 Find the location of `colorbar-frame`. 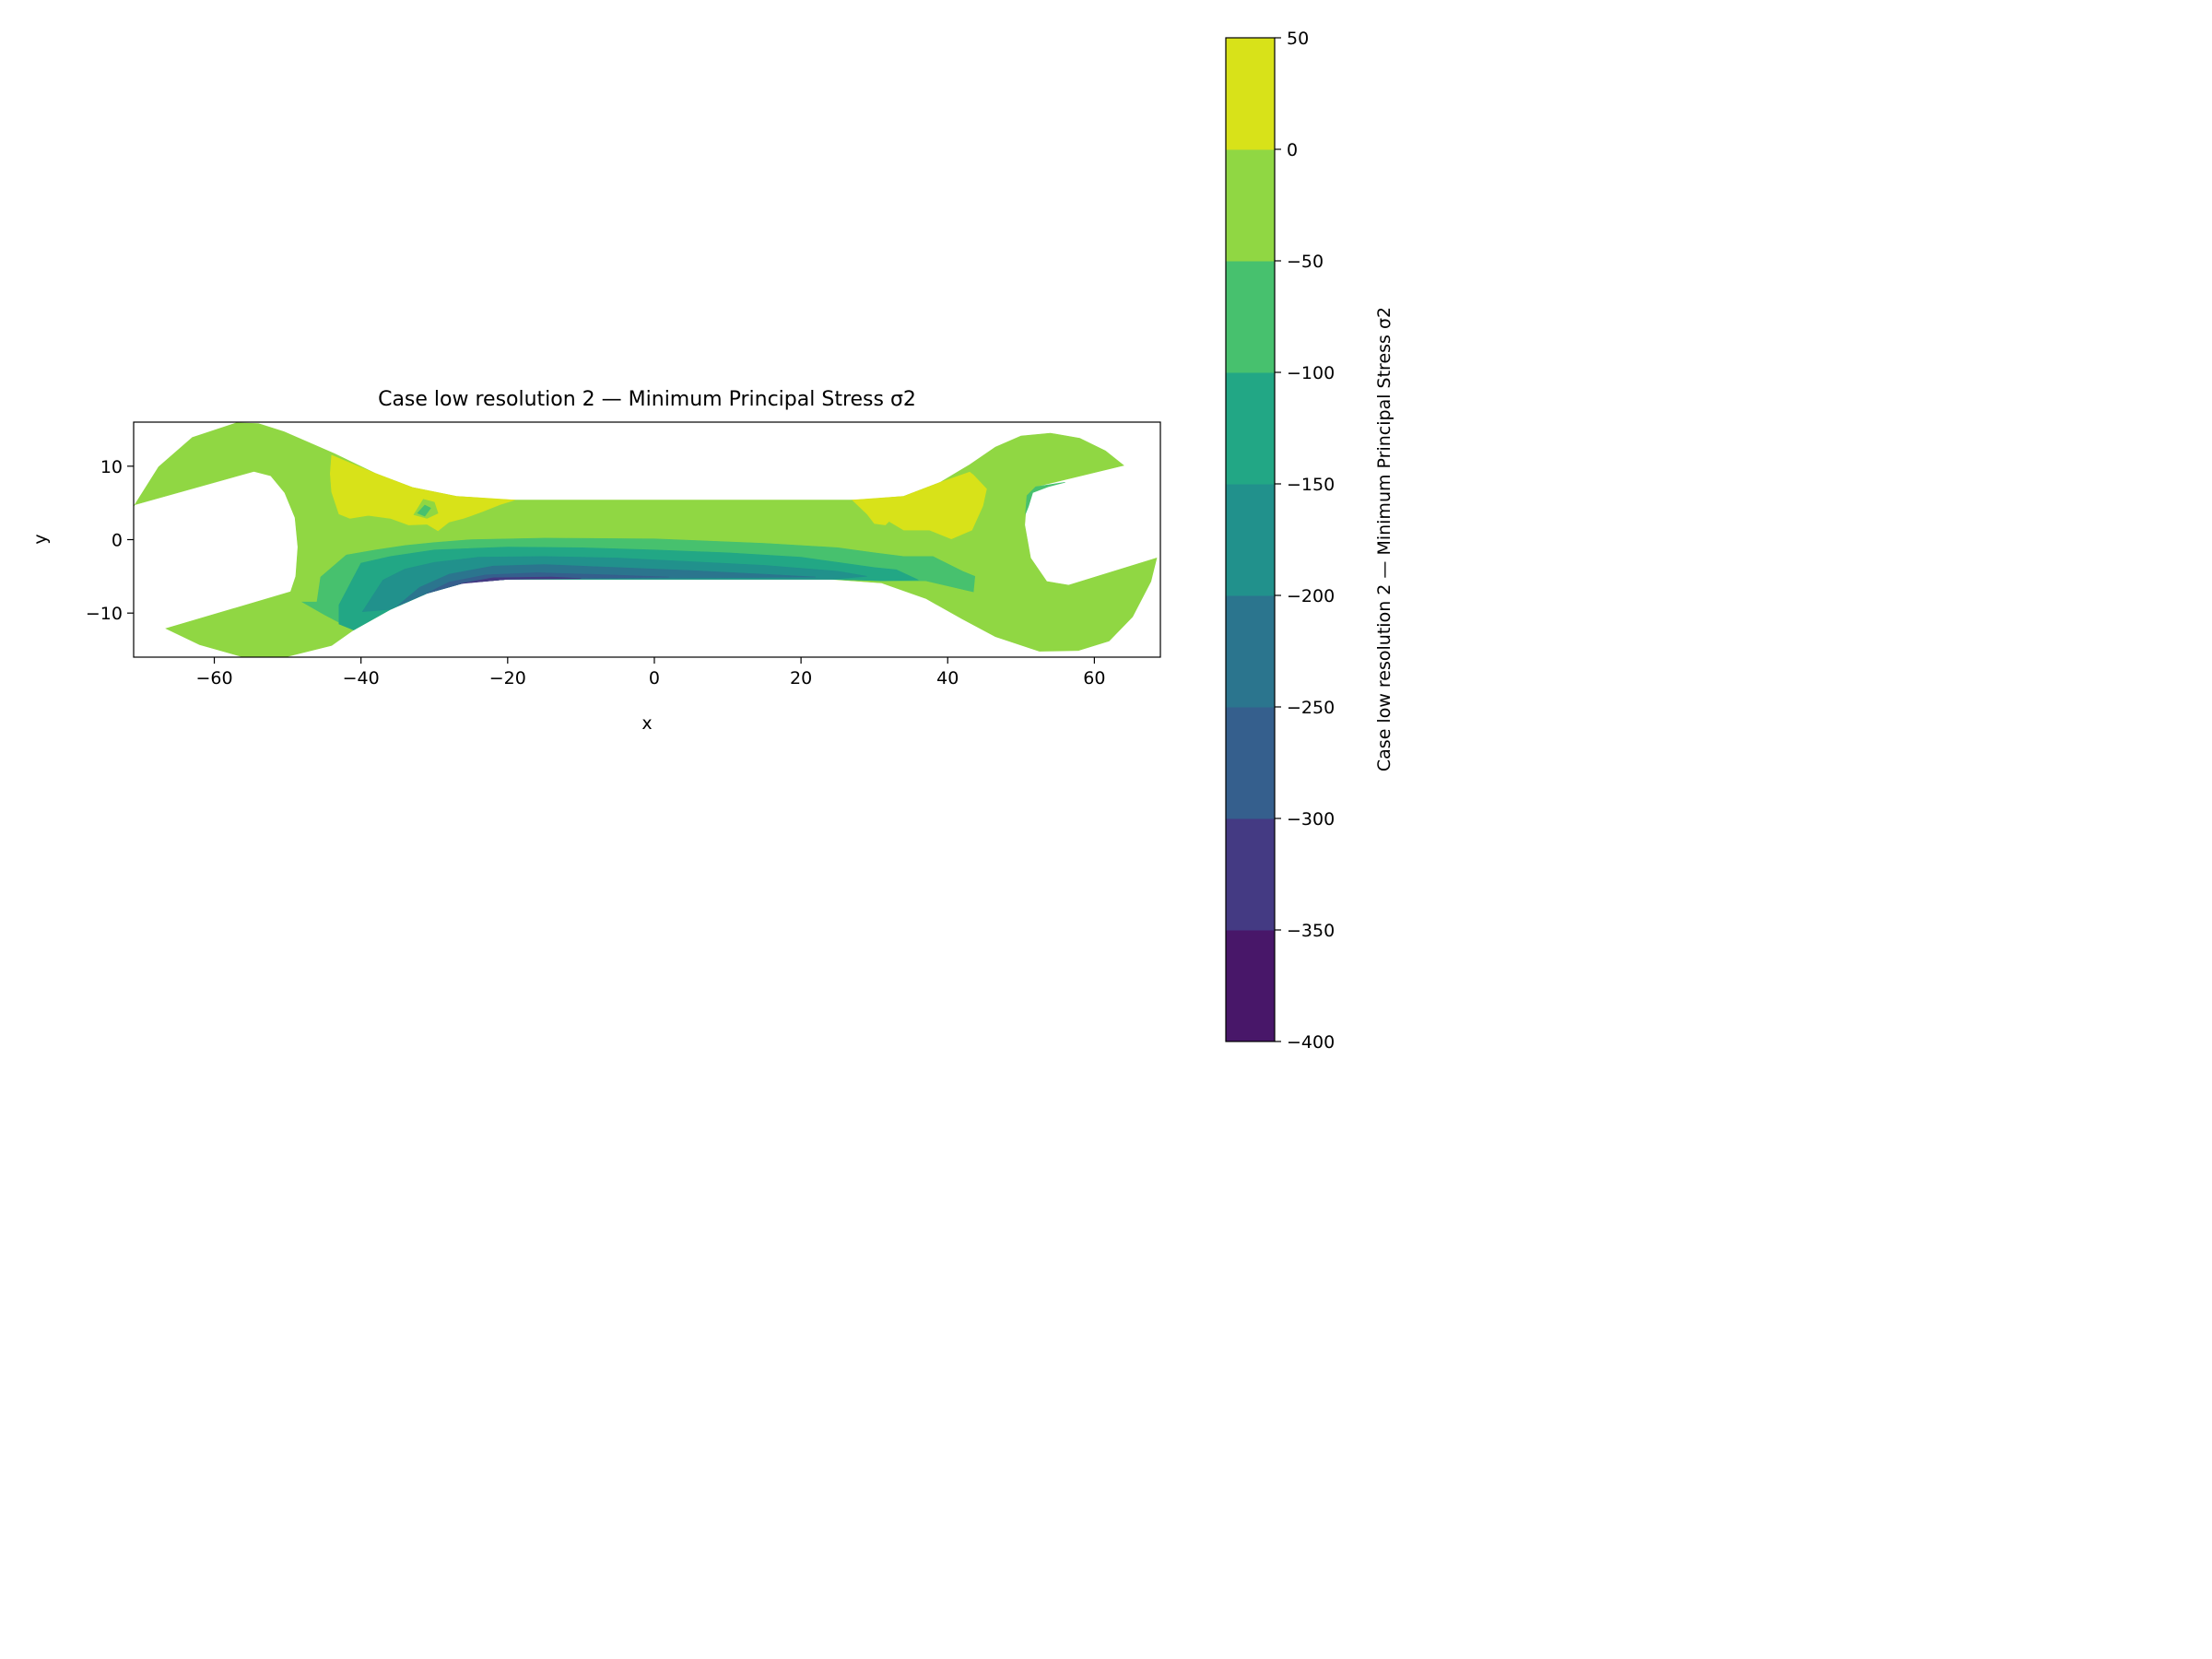

colorbar-frame is located at coordinates (1250, 539).